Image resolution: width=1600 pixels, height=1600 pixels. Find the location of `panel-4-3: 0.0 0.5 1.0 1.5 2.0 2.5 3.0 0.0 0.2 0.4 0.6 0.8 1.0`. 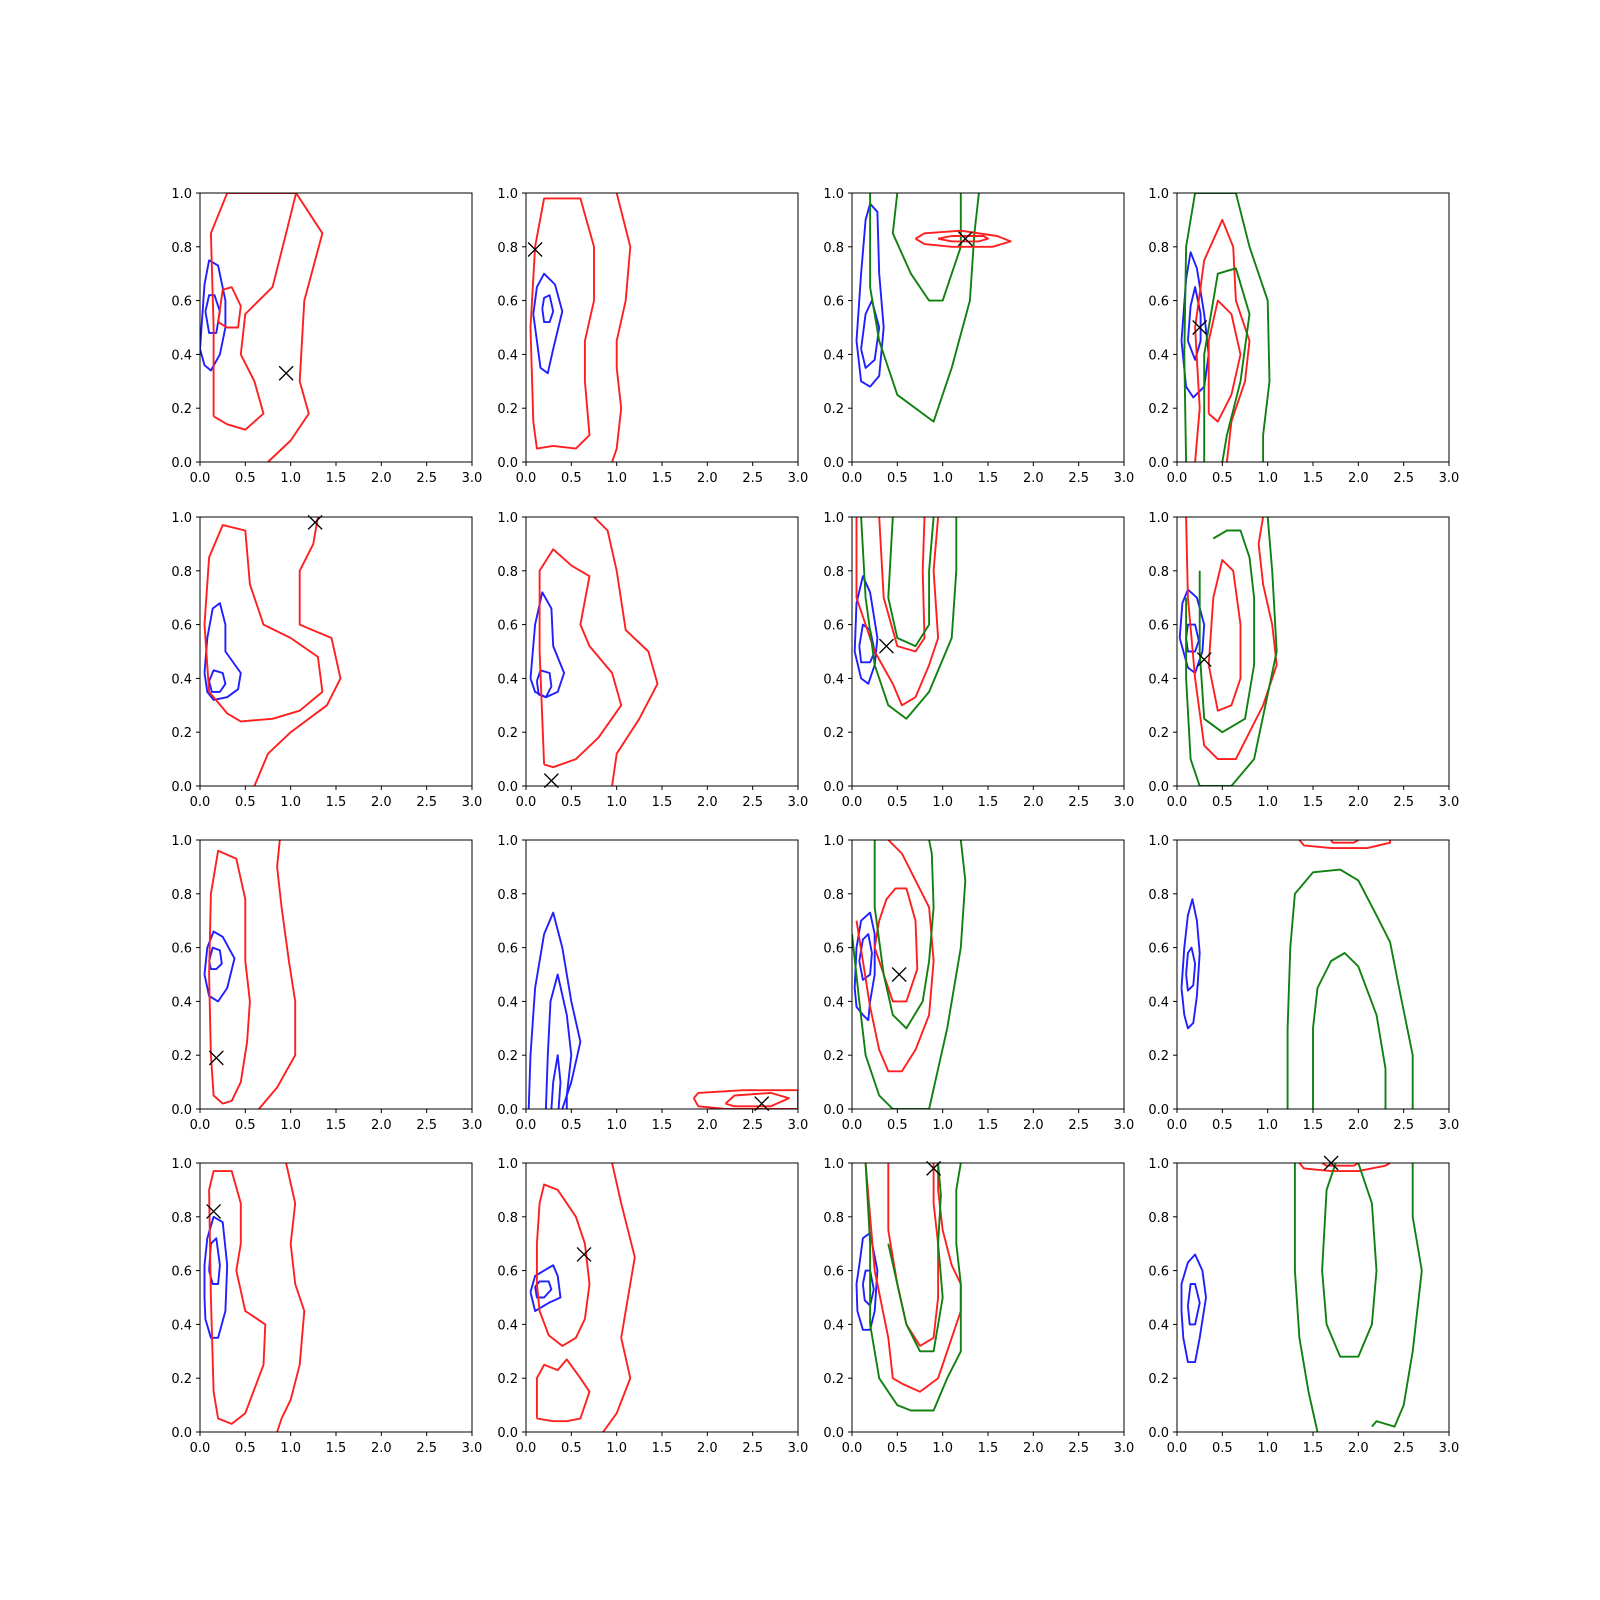

panel-4-3: 0.0 0.5 1.0 1.5 2.0 2.5 3.0 0.0 0.2 0.4 0.6 0.8 1.0 is located at coordinates (978, 1306).